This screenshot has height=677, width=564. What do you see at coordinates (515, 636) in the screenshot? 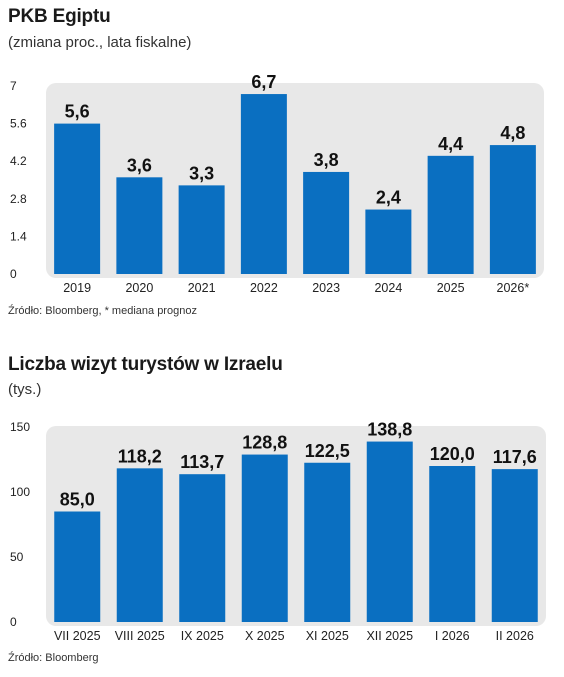
I see `chart2-category-label: II 2026` at bounding box center [515, 636].